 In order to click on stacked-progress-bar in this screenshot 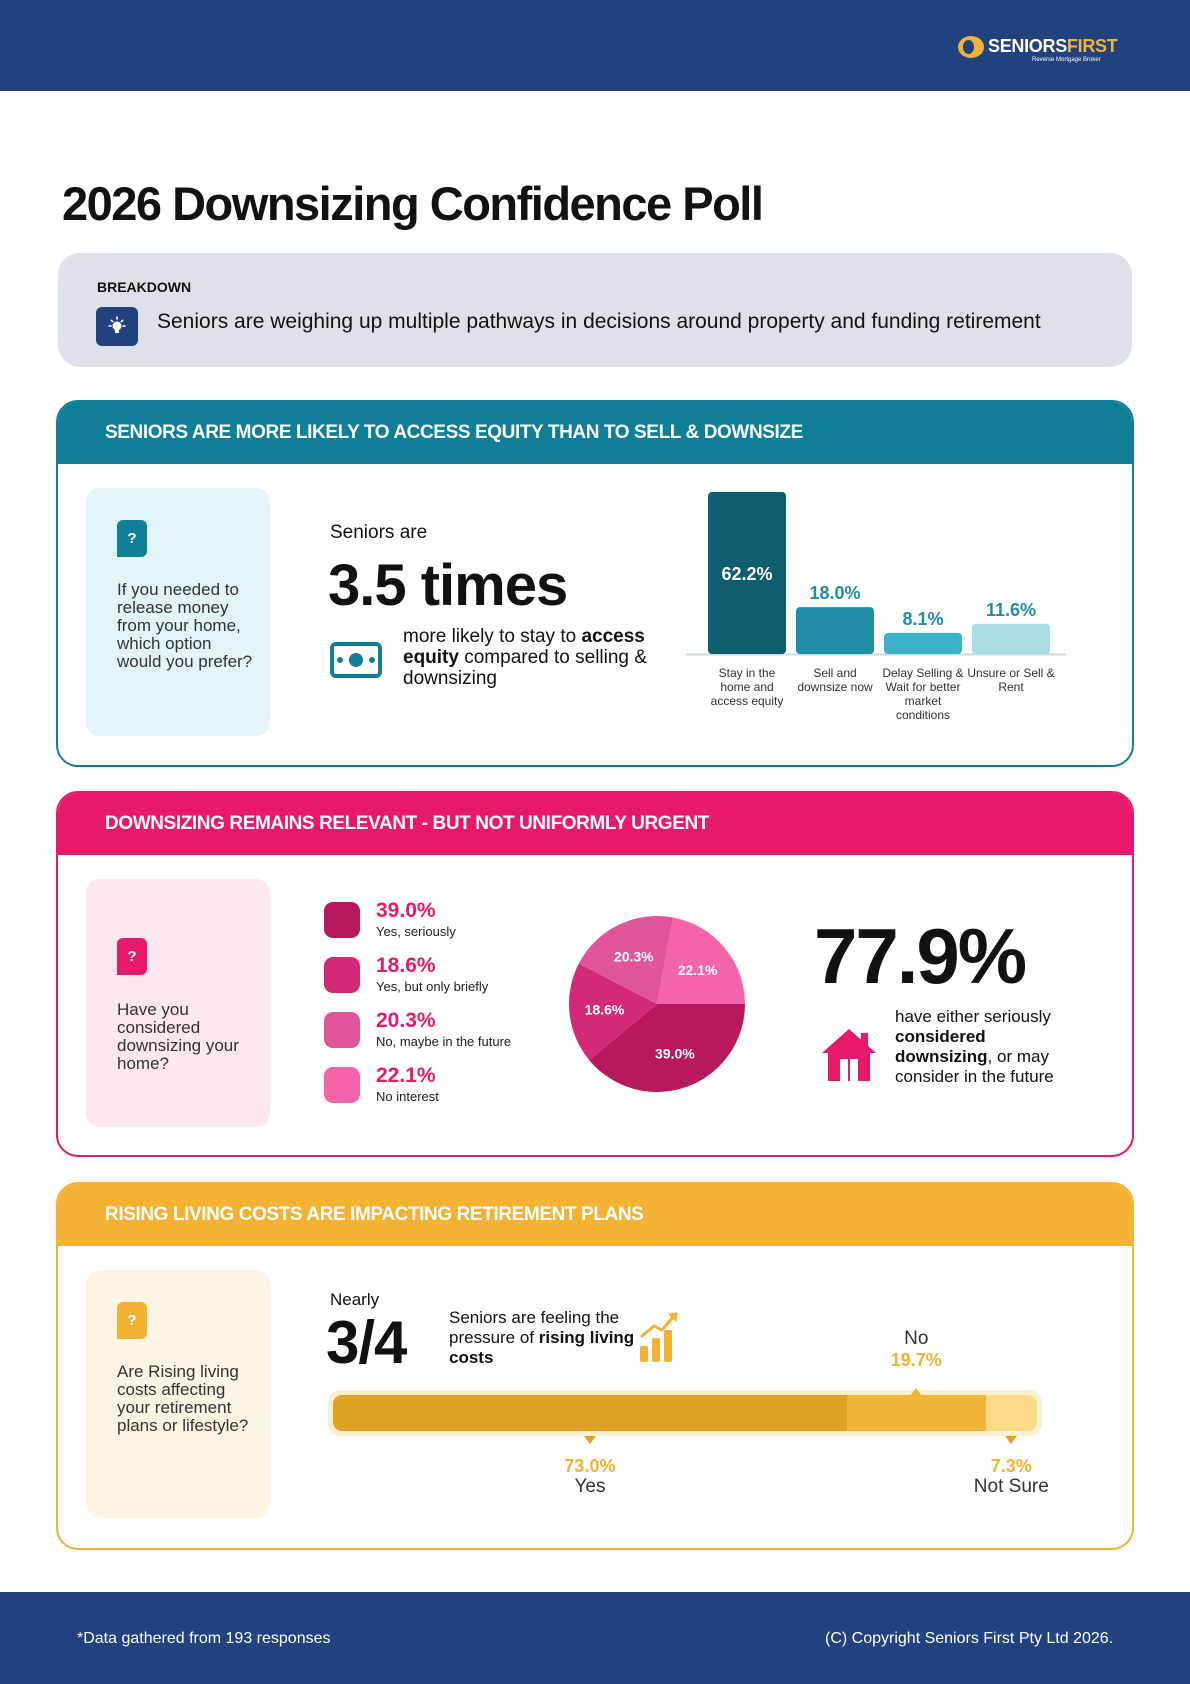, I will do `click(685, 1413)`.